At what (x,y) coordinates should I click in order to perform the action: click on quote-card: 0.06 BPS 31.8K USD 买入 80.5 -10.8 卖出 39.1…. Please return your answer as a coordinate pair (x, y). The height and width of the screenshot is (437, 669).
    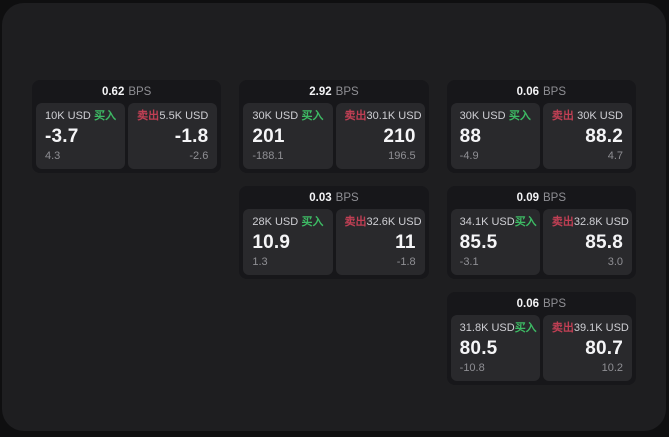
    Looking at the image, I should click on (541, 338).